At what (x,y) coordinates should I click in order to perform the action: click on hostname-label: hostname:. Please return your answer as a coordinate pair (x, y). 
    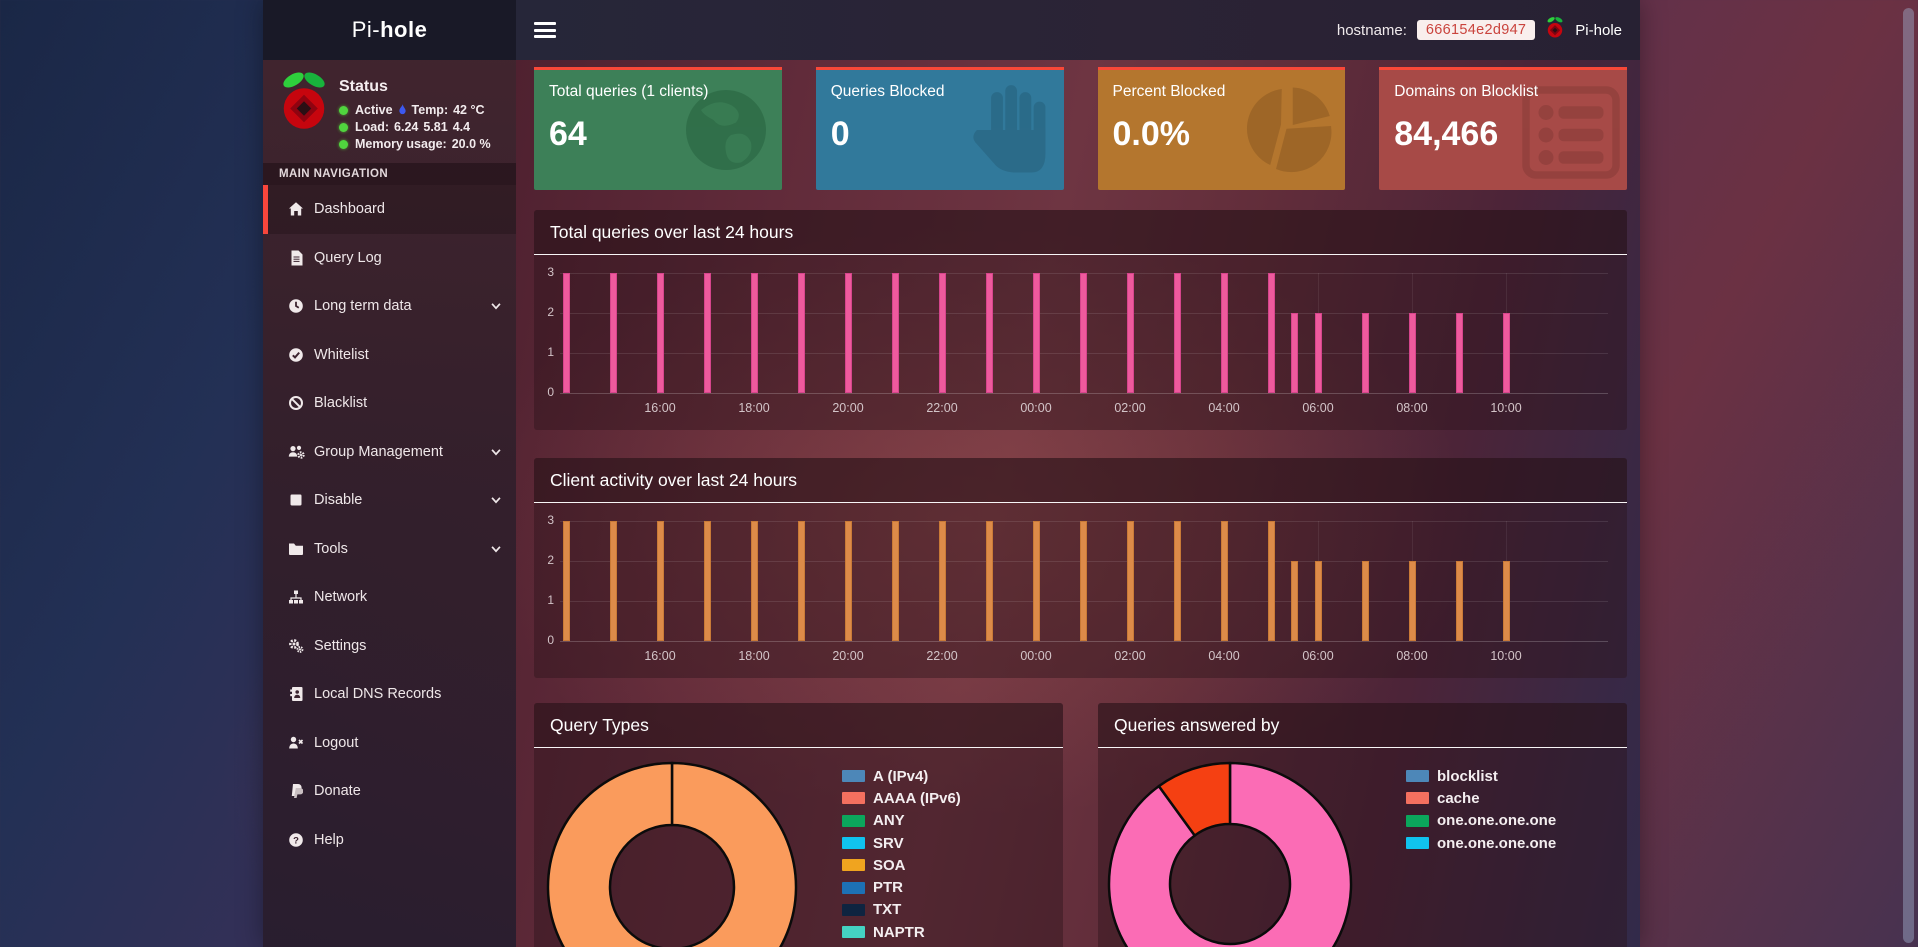
    Looking at the image, I should click on (1371, 30).